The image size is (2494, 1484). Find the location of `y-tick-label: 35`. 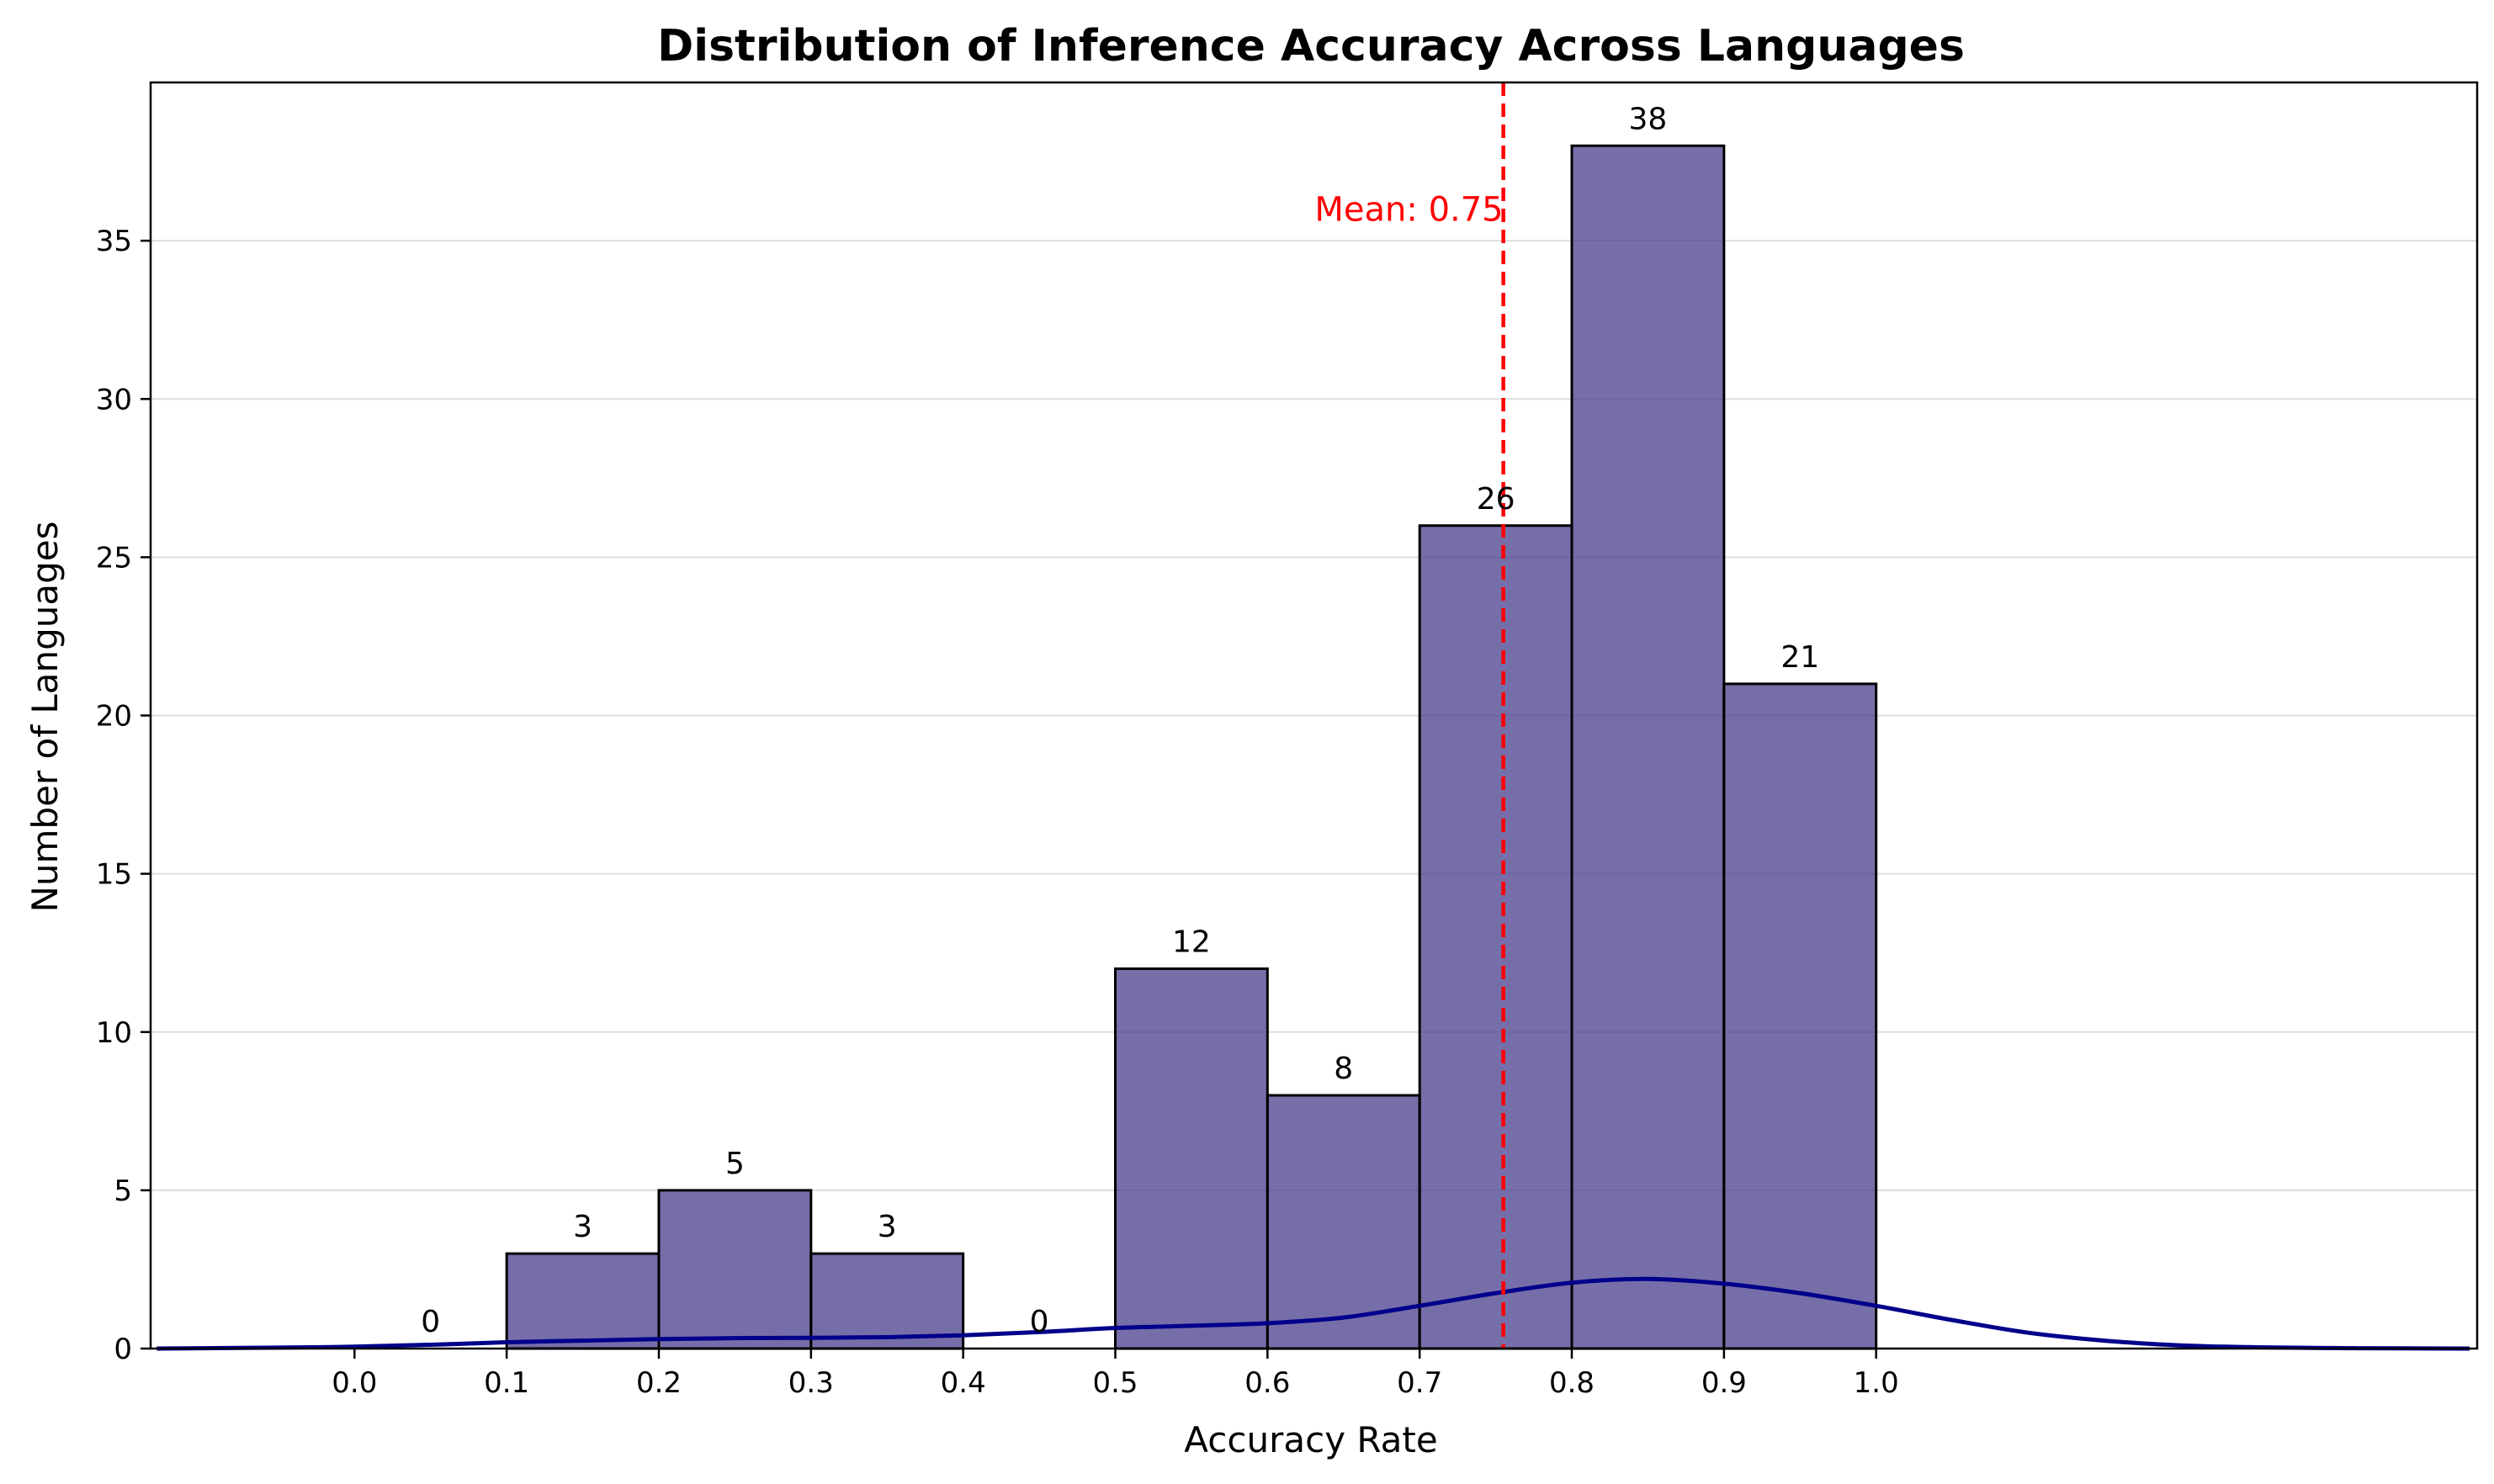

y-tick-label: 35 is located at coordinates (114, 241).